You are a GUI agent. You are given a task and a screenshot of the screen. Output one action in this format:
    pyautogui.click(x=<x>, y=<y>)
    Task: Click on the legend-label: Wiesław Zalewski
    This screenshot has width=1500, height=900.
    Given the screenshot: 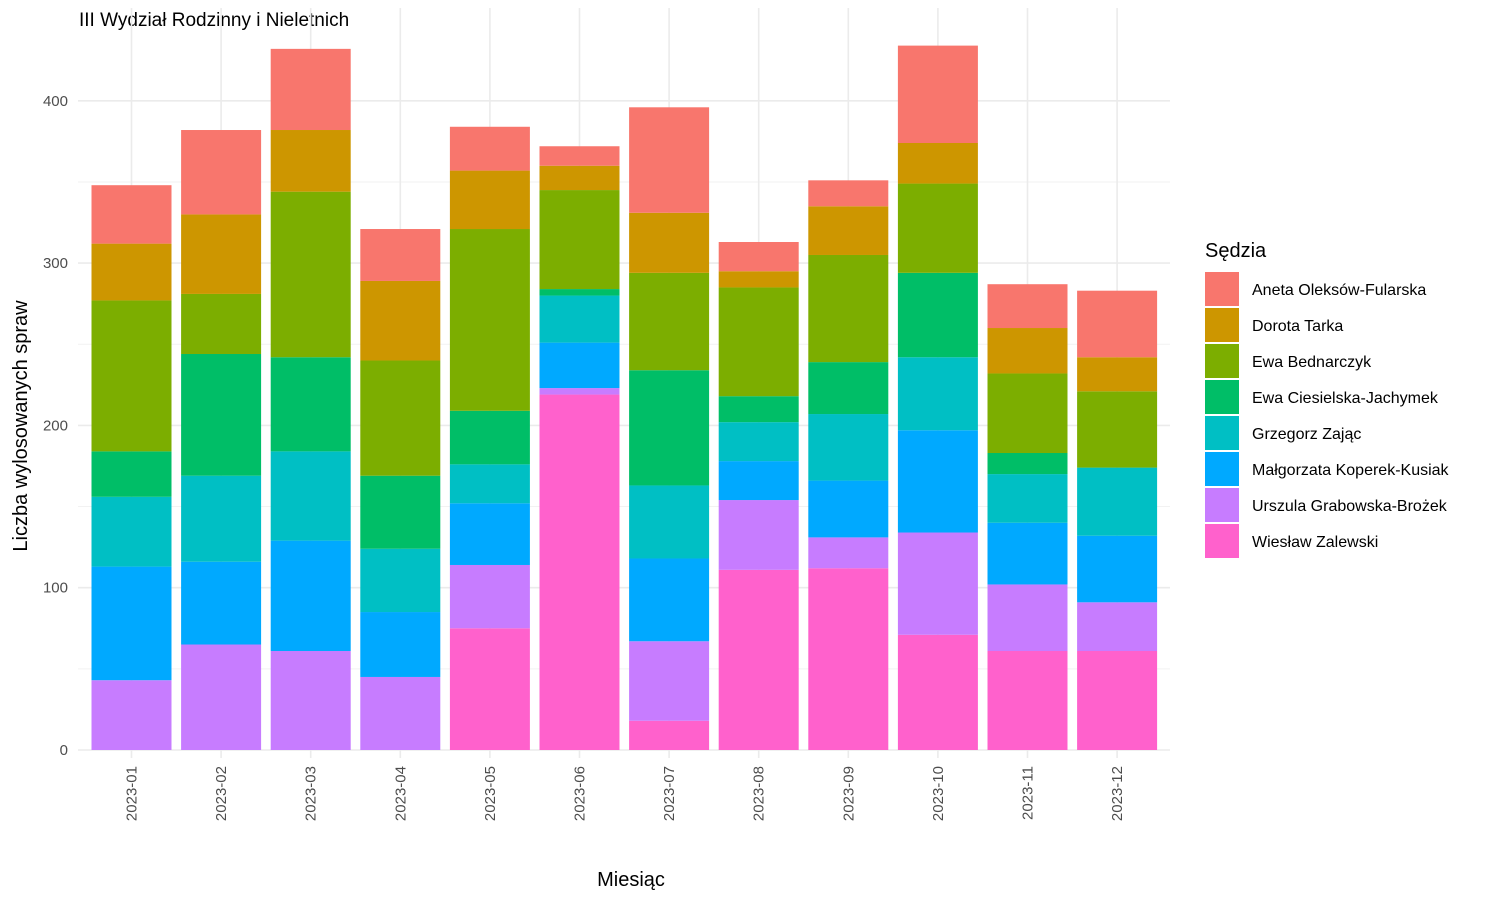 What is the action you would take?
    pyautogui.click(x=1315, y=542)
    